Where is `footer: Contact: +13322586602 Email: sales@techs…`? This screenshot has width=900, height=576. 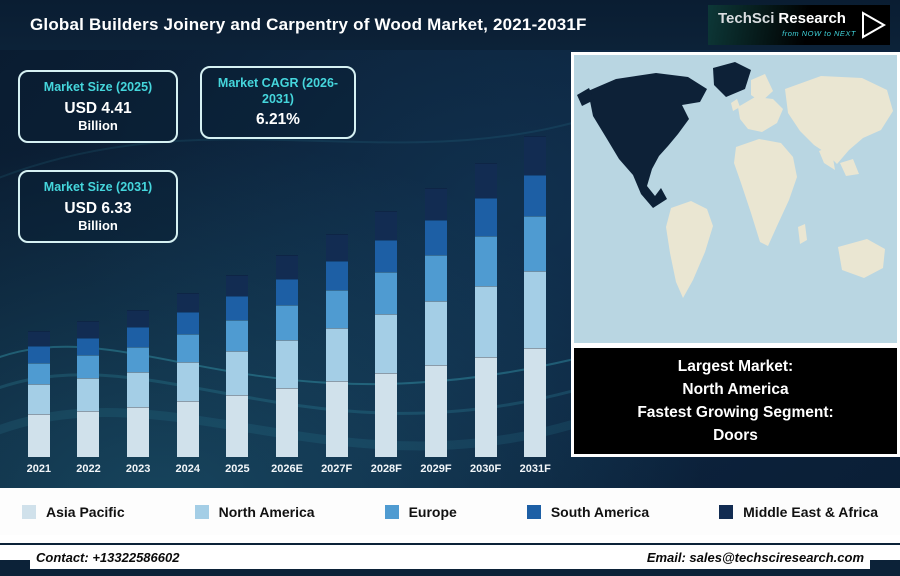 footer: Contact: +13322586602 Email: sales@techs… is located at coordinates (450, 555).